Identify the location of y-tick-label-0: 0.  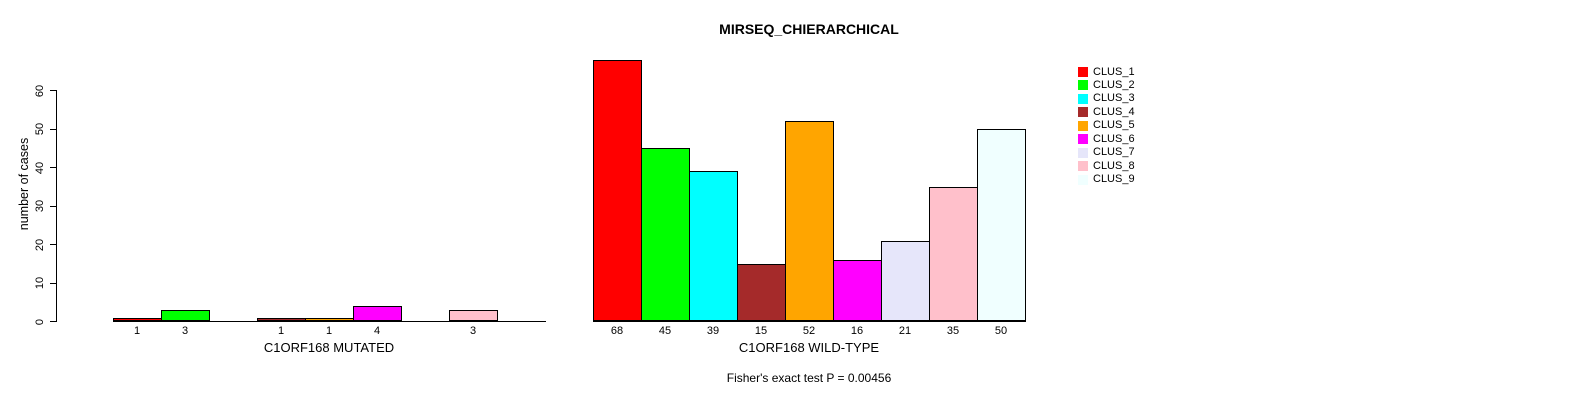
(40, 321).